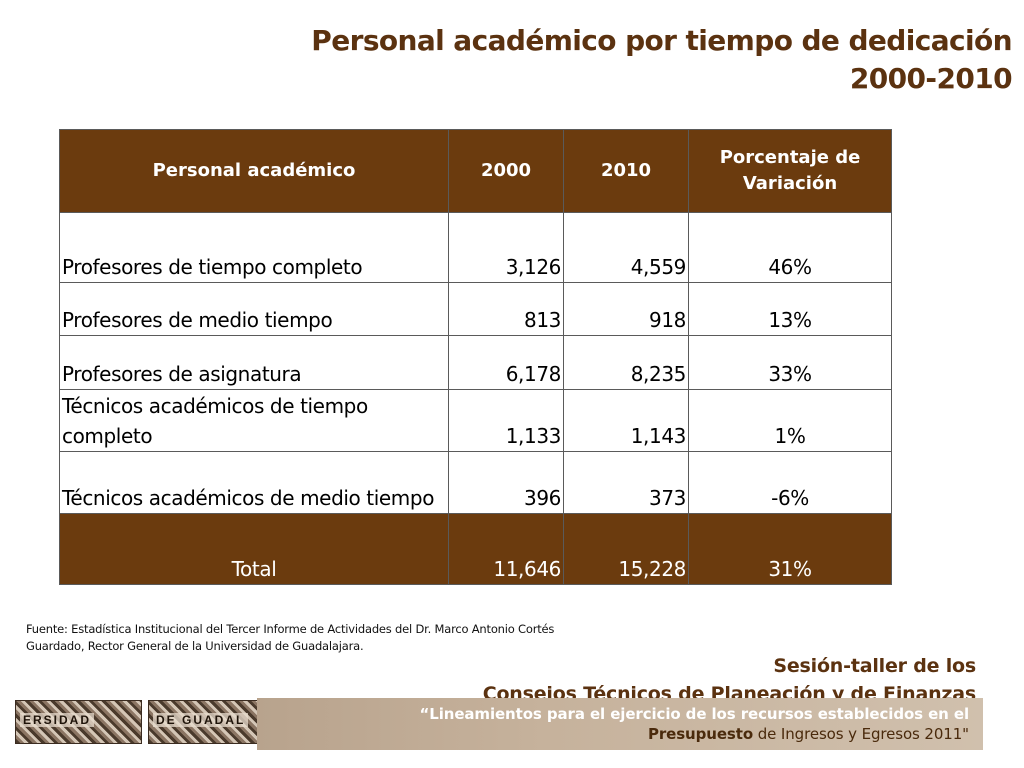  I want to click on table-total-row: Total 11,646 15,228 31%, so click(475, 549).